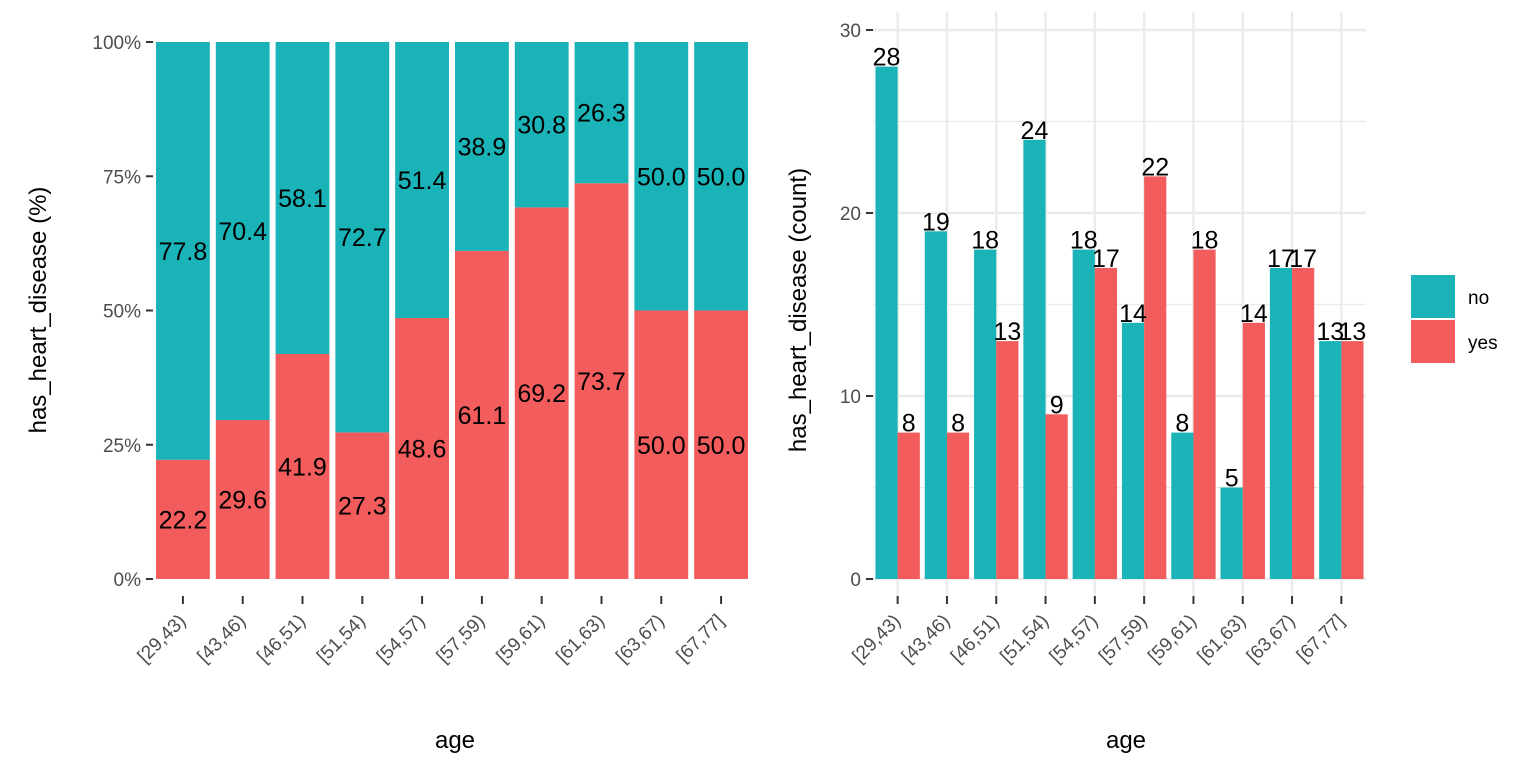  I want to click on right-bar-label-no-59-61: 8, so click(1182, 424).